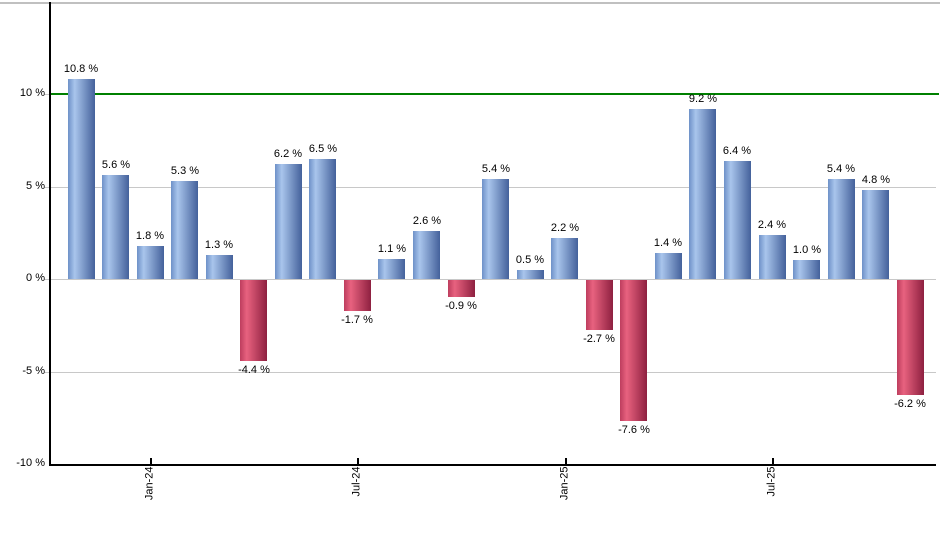  Describe the element at coordinates (81, 69) in the screenshot. I see `bar-value-label: 10.8 %` at that location.